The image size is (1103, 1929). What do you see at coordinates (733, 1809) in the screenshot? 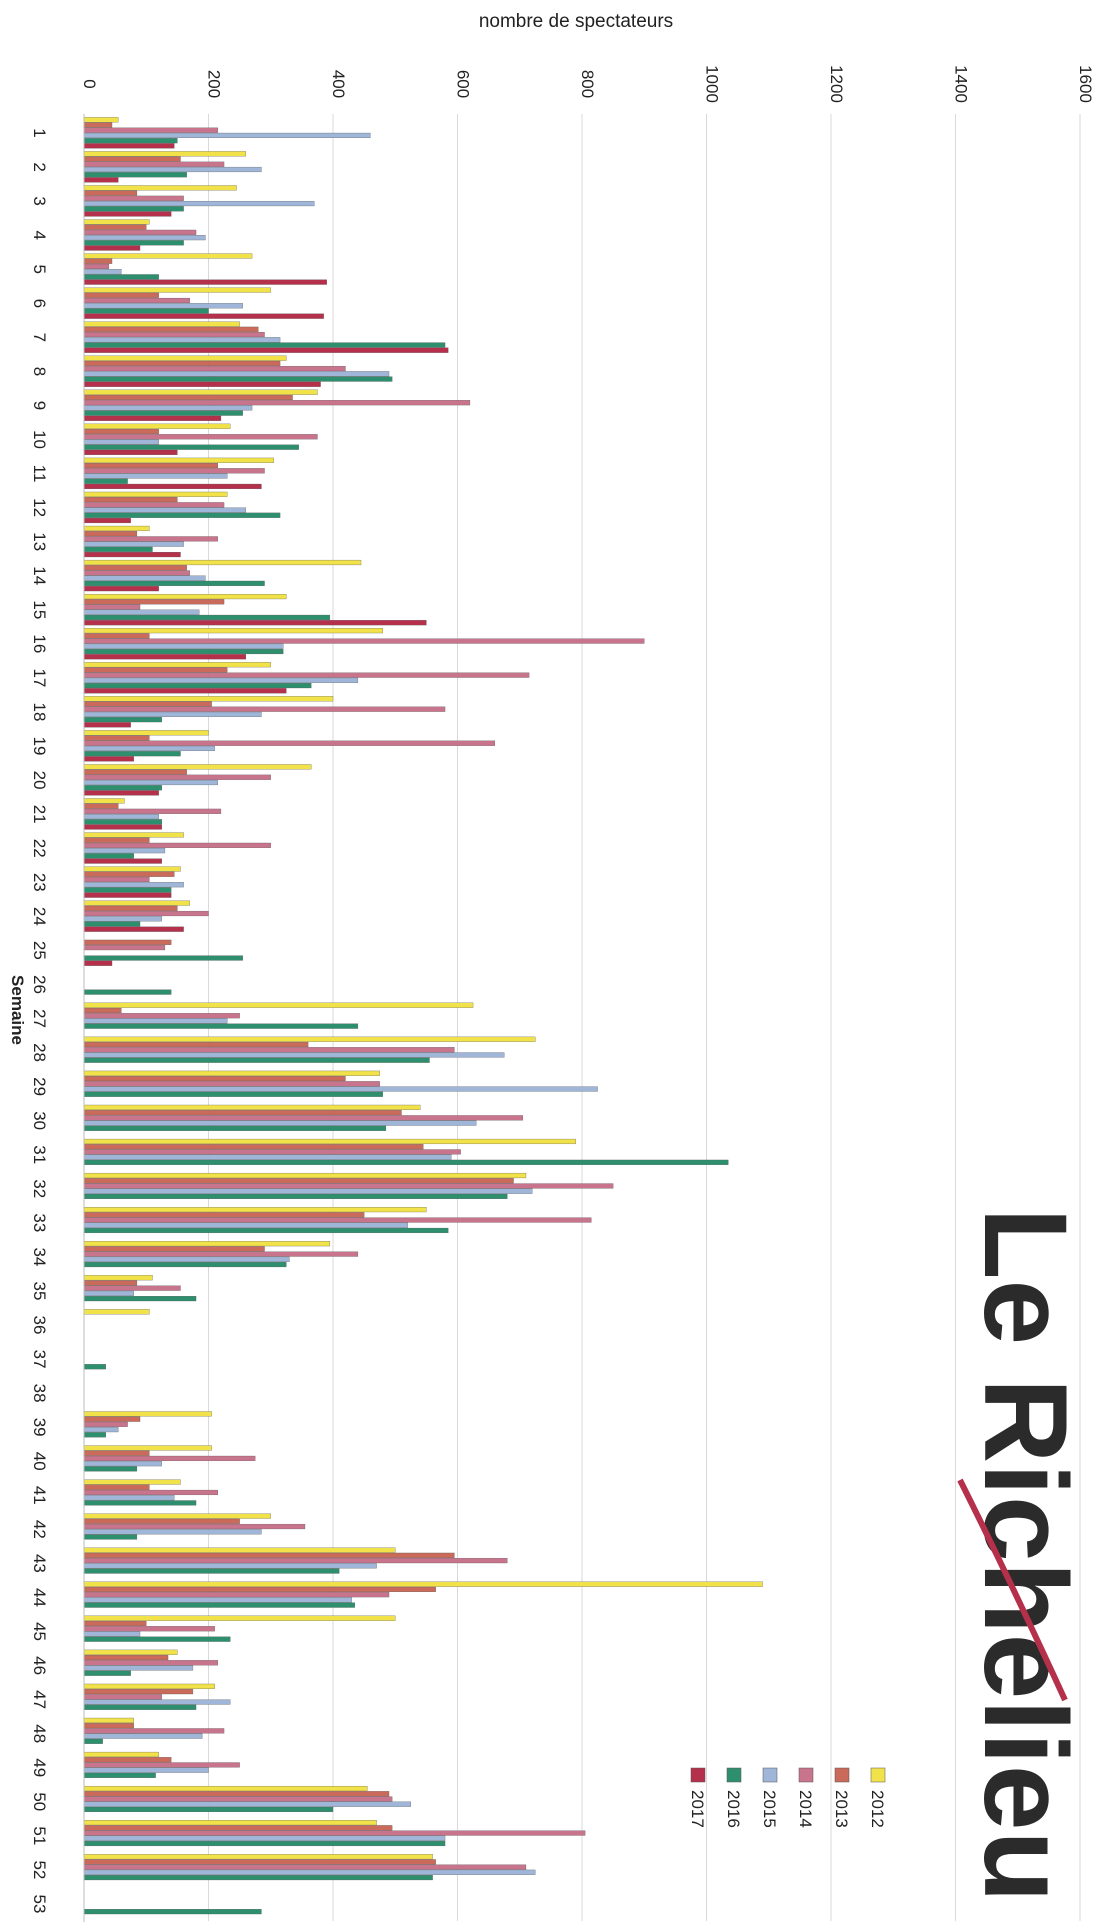
I see `legend-label: 2016` at bounding box center [733, 1809].